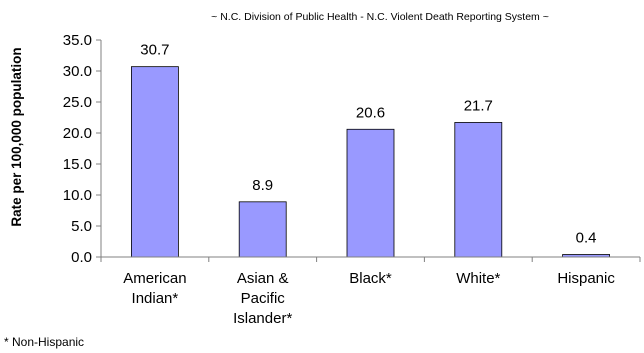  I want to click on data-label-3: 21.7, so click(478, 105).